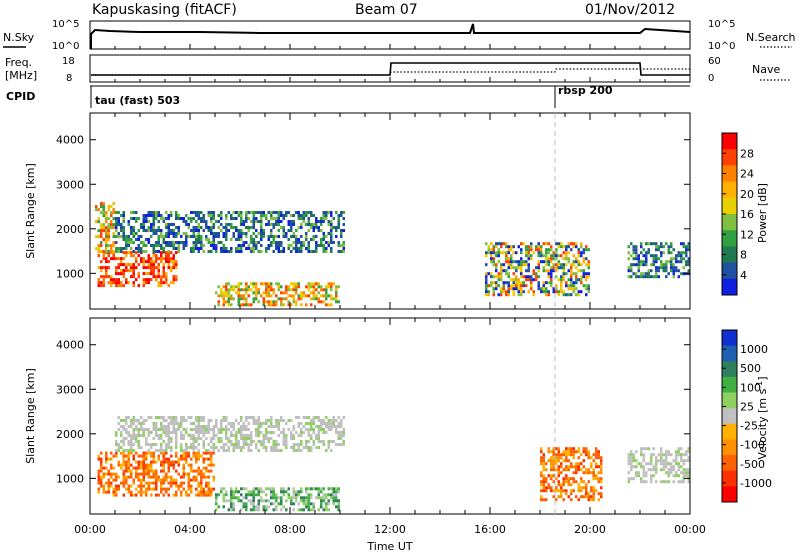 Image resolution: width=800 pixels, height=554 pixels. Describe the element at coordinates (729, 353) in the screenshot. I see `velocity-cbar-segment` at that location.